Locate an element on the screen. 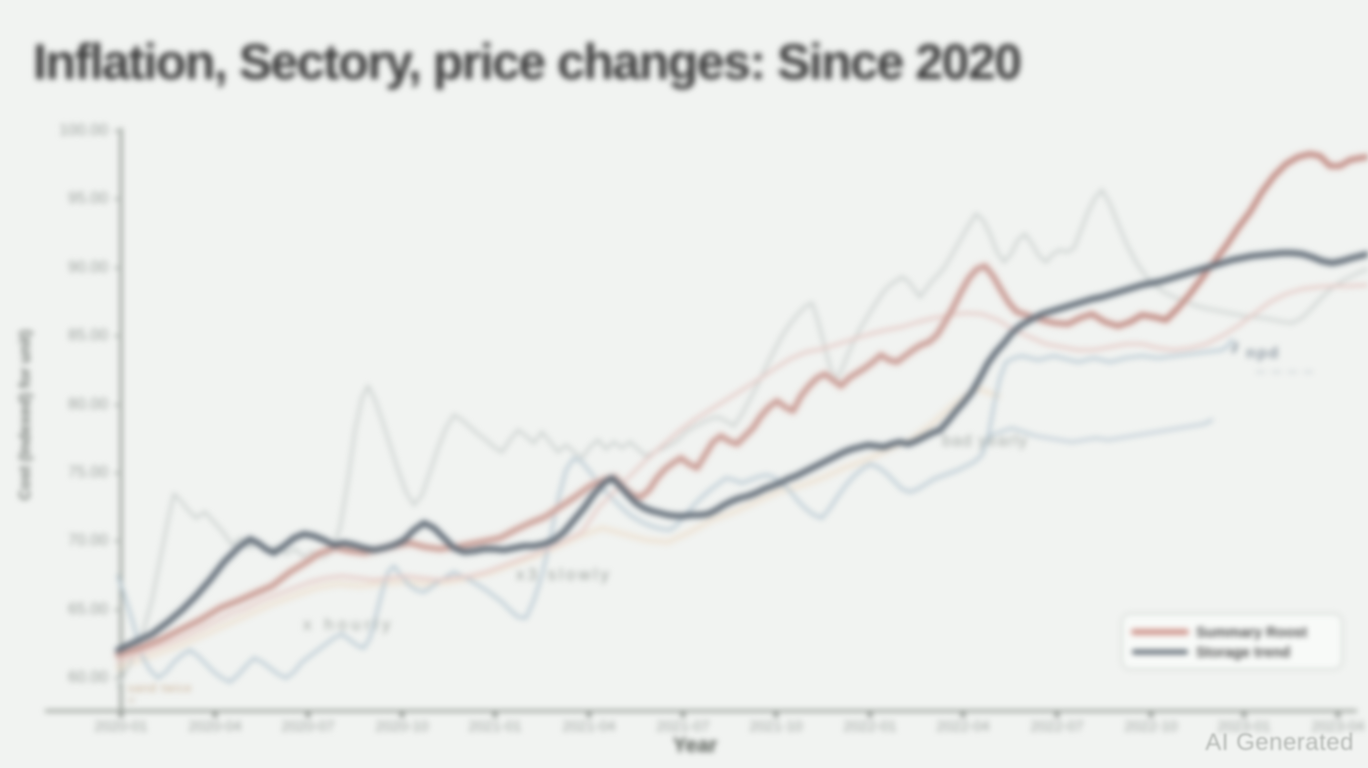  svg-text: 2020-01 is located at coordinates (120, 727).